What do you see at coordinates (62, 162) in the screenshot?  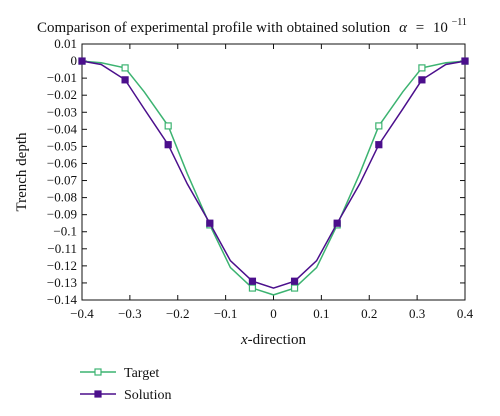 I see `y-tick-label: −0.06` at bounding box center [62, 162].